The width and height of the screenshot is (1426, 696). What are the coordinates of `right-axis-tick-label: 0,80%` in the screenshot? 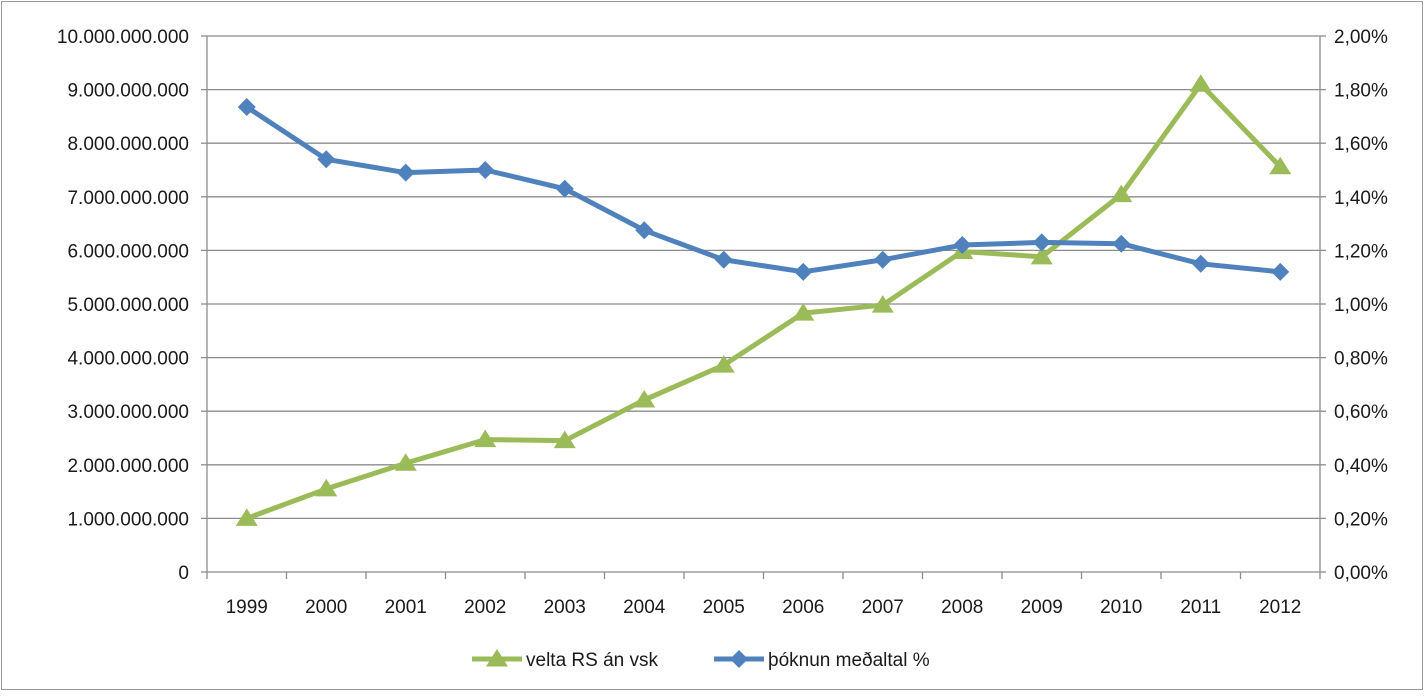 It's located at (1361, 359).